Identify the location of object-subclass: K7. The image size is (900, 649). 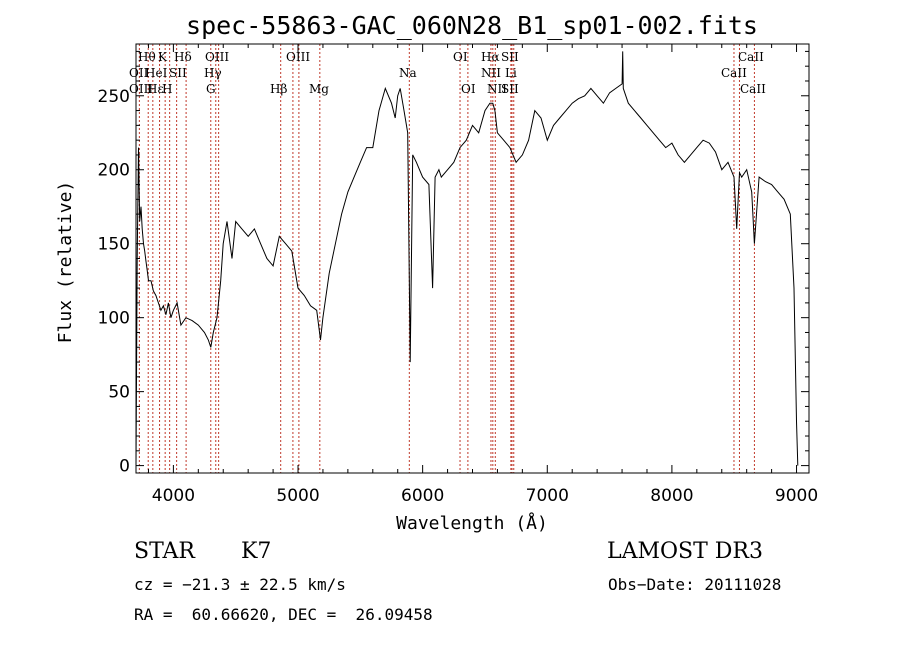
(256, 551).